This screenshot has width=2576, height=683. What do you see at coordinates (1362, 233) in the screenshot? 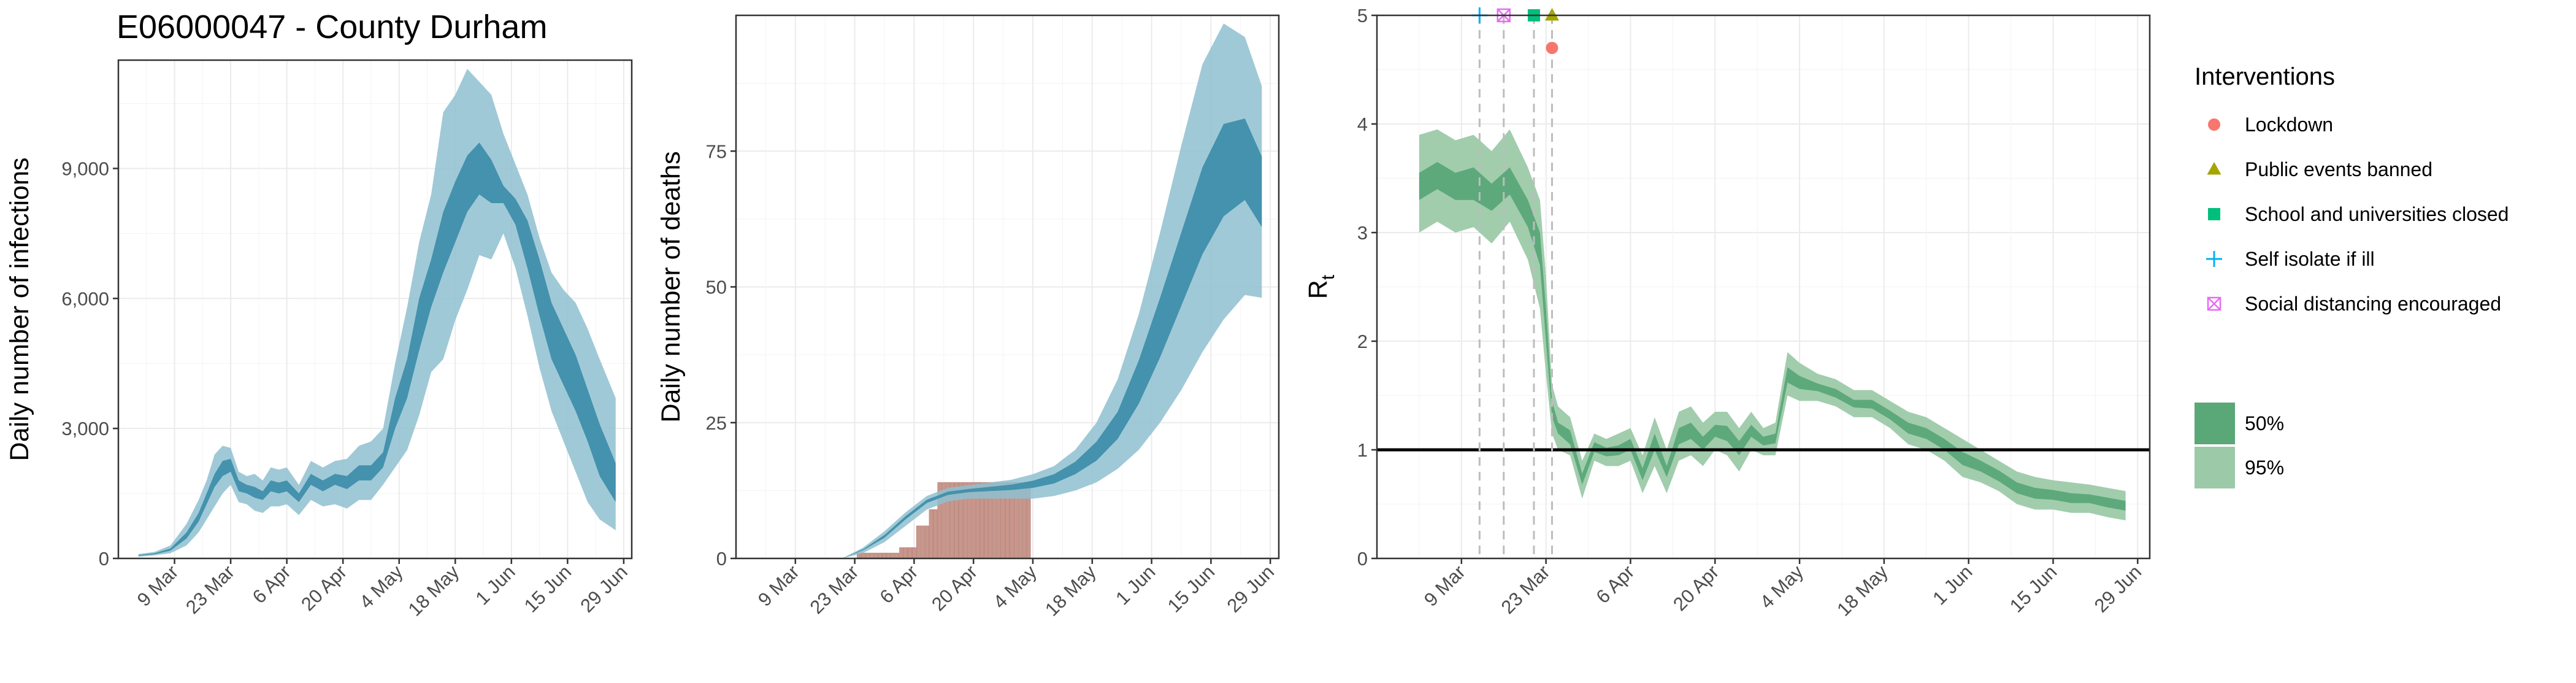
I see `y-tick-label: 3` at bounding box center [1362, 233].